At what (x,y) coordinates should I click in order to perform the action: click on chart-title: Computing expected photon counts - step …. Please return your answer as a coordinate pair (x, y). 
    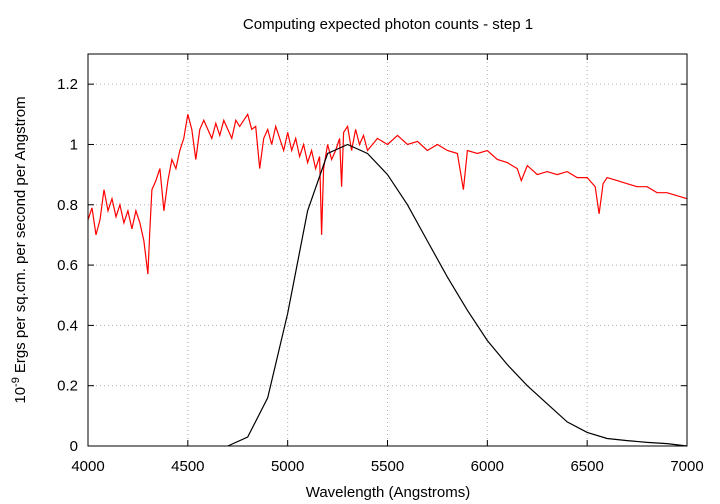
    Looking at the image, I should click on (388, 24).